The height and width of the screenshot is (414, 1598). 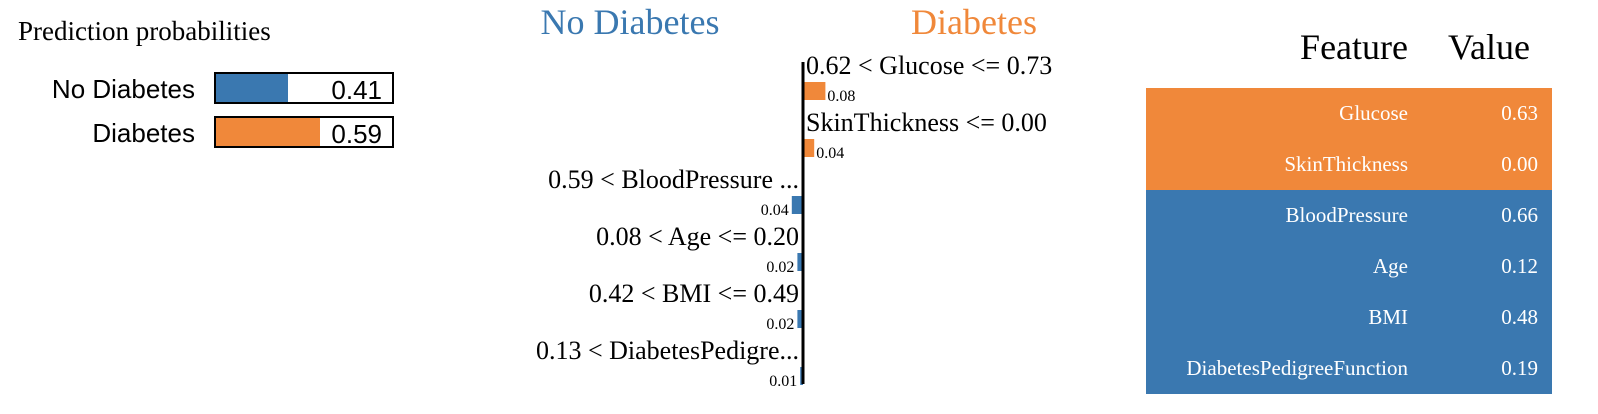 What do you see at coordinates (1519, 164) in the screenshot?
I see `table-cell-value: 0.00` at bounding box center [1519, 164].